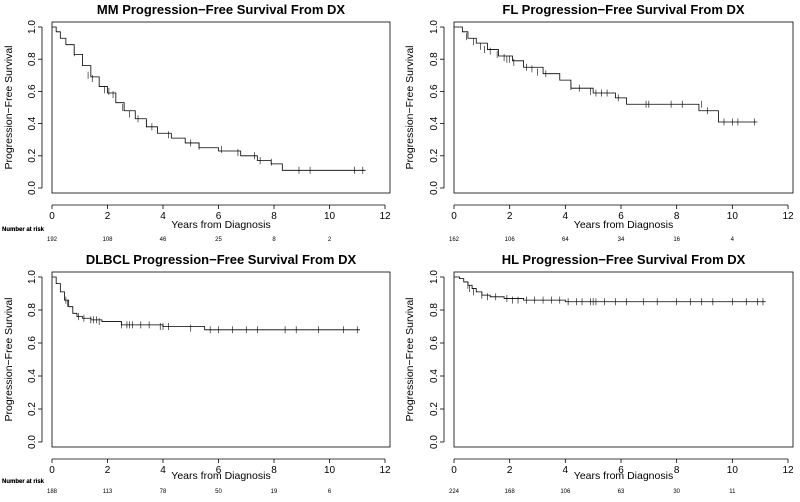 The image size is (800, 502). What do you see at coordinates (565, 240) in the screenshot?
I see `number-at-risk-value: 64` at bounding box center [565, 240].